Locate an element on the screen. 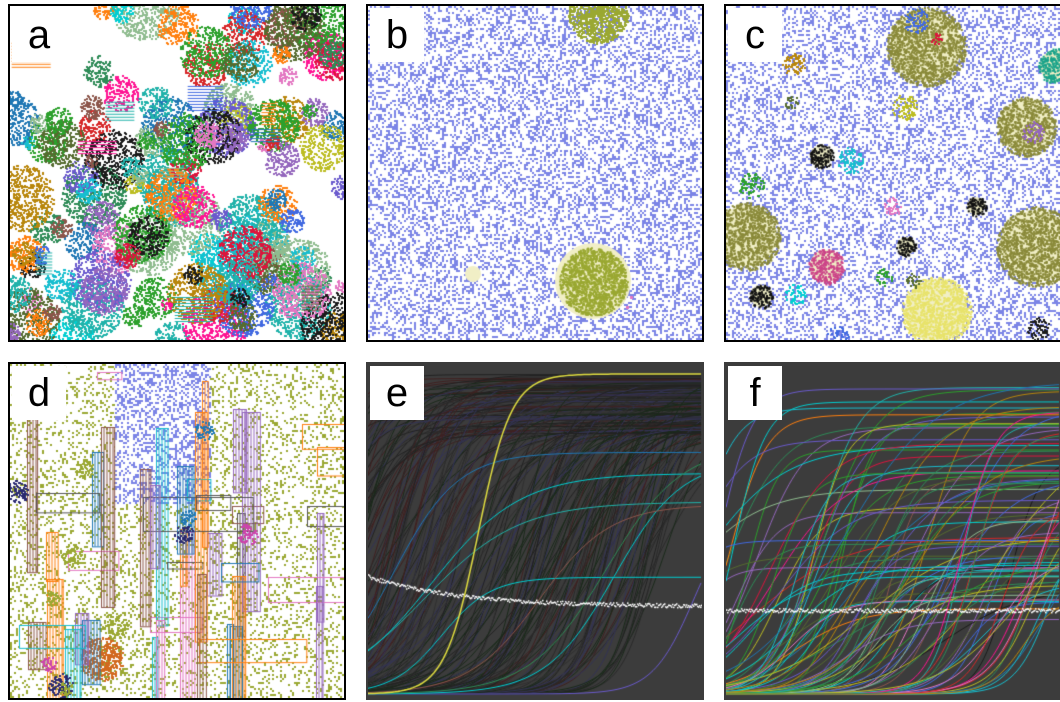 The width and height of the screenshot is (1060, 702). panel-c-label: c is located at coordinates (755, 35).